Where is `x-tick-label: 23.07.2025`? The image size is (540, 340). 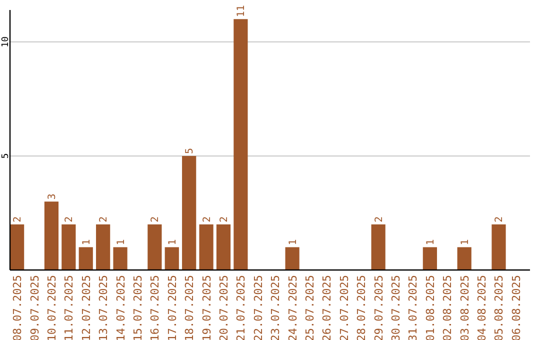
x-tick-label: 23.07.2025 is located at coordinates (275, 307).